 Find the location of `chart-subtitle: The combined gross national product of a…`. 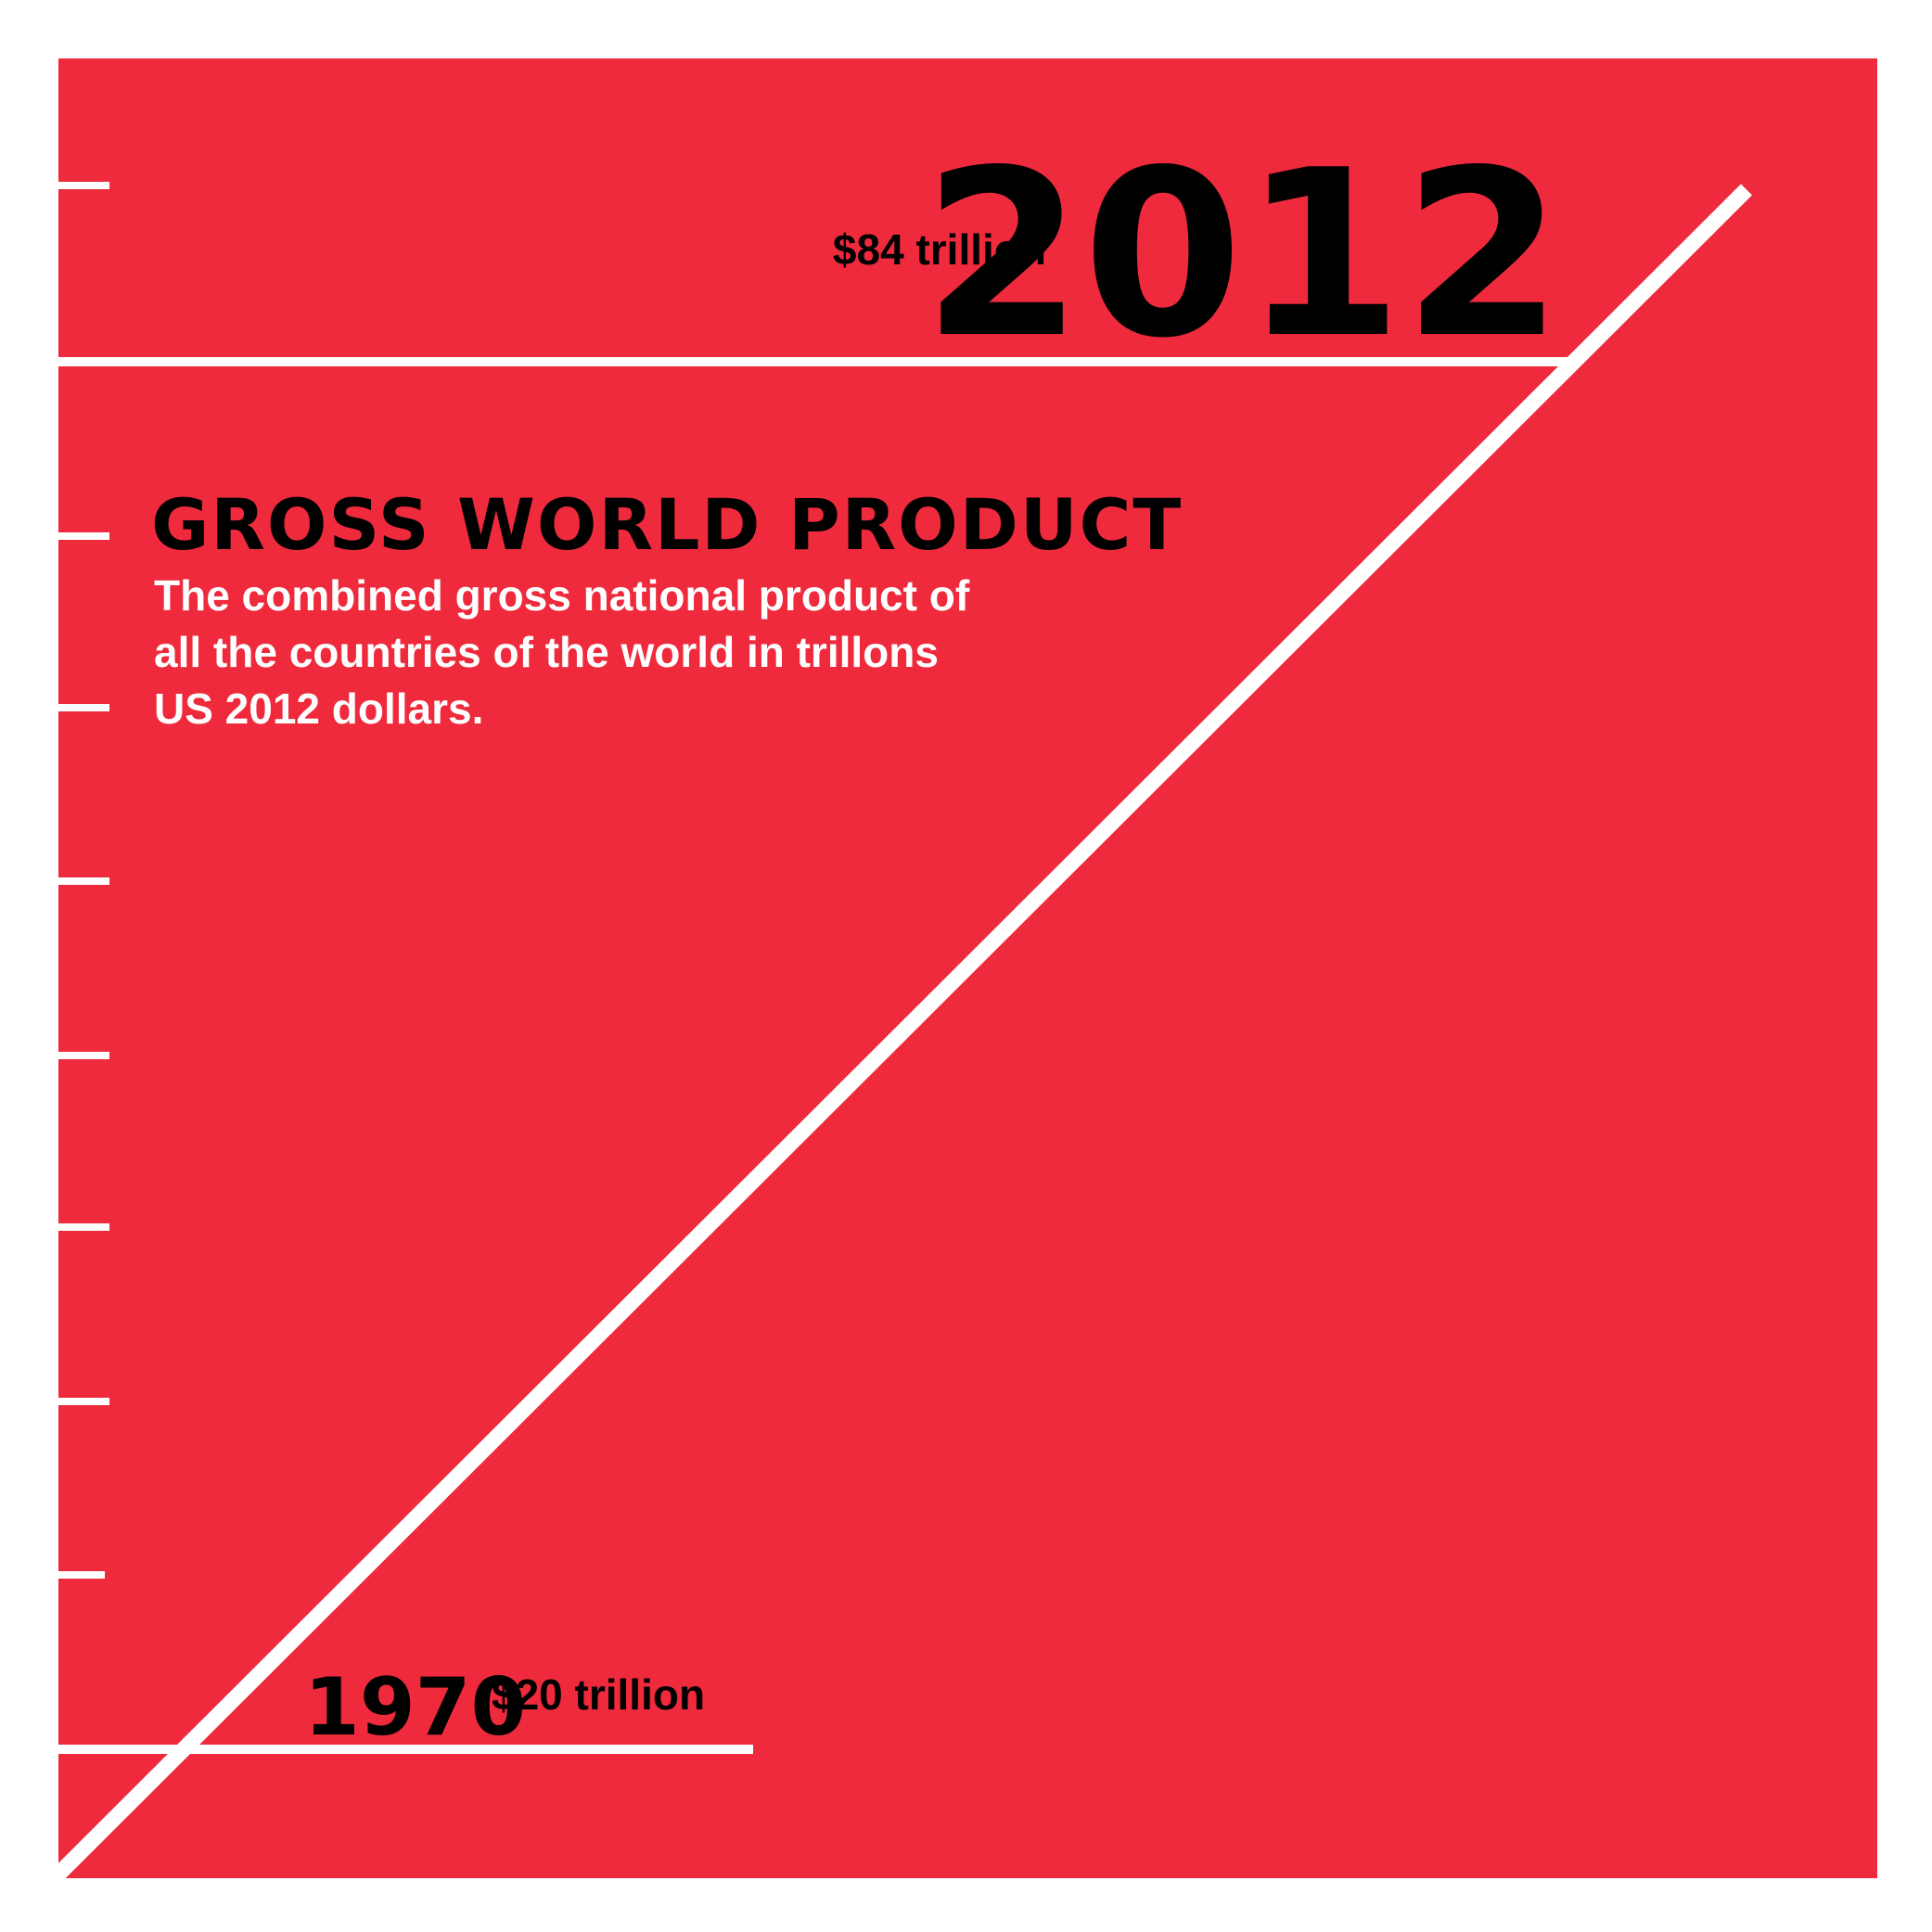

chart-subtitle: The combined gross national product of a… is located at coordinates (562, 652).